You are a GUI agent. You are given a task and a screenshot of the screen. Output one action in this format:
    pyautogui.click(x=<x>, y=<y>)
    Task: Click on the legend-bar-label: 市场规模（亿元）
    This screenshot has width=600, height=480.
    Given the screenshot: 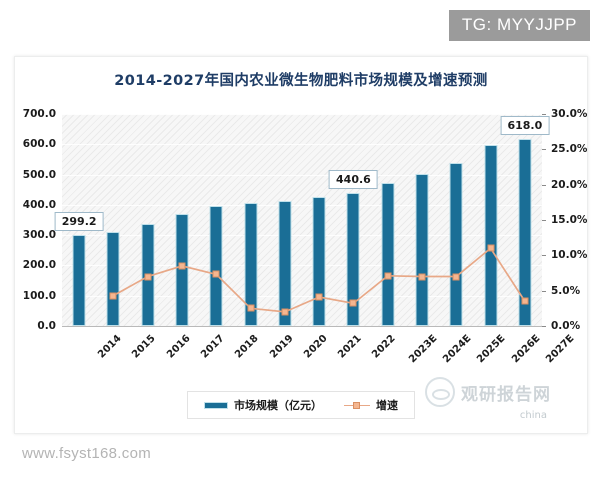 What is the action you would take?
    pyautogui.click(x=278, y=405)
    